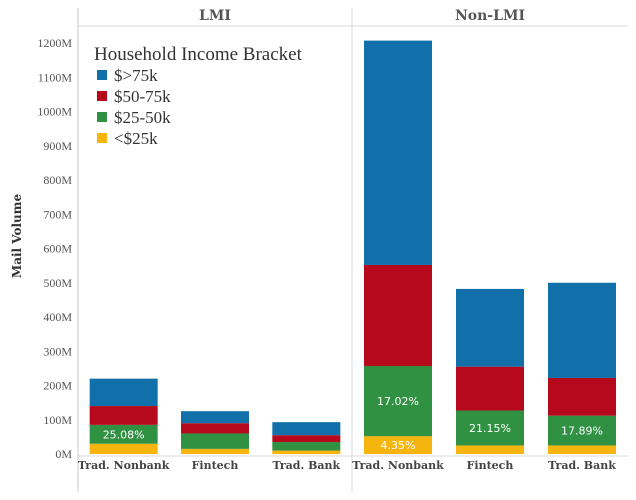  I want to click on legend-item-label: $25-50k, so click(142, 117).